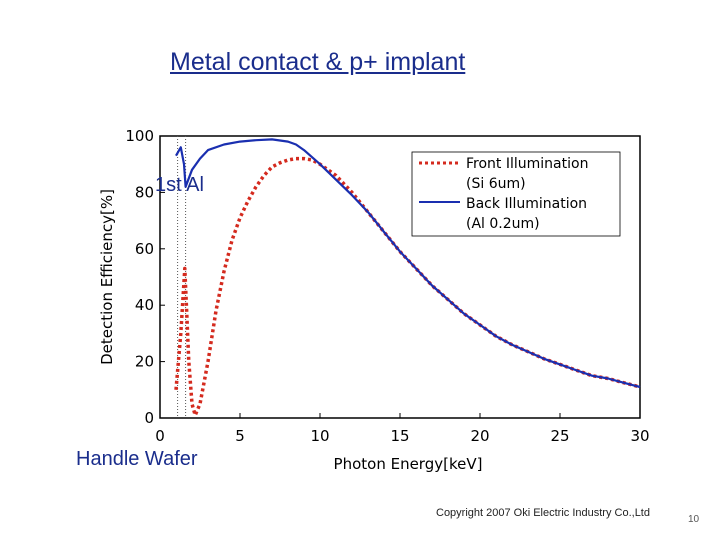  Describe the element at coordinates (149, 418) in the screenshot. I see `y-tick-label: 0` at that location.